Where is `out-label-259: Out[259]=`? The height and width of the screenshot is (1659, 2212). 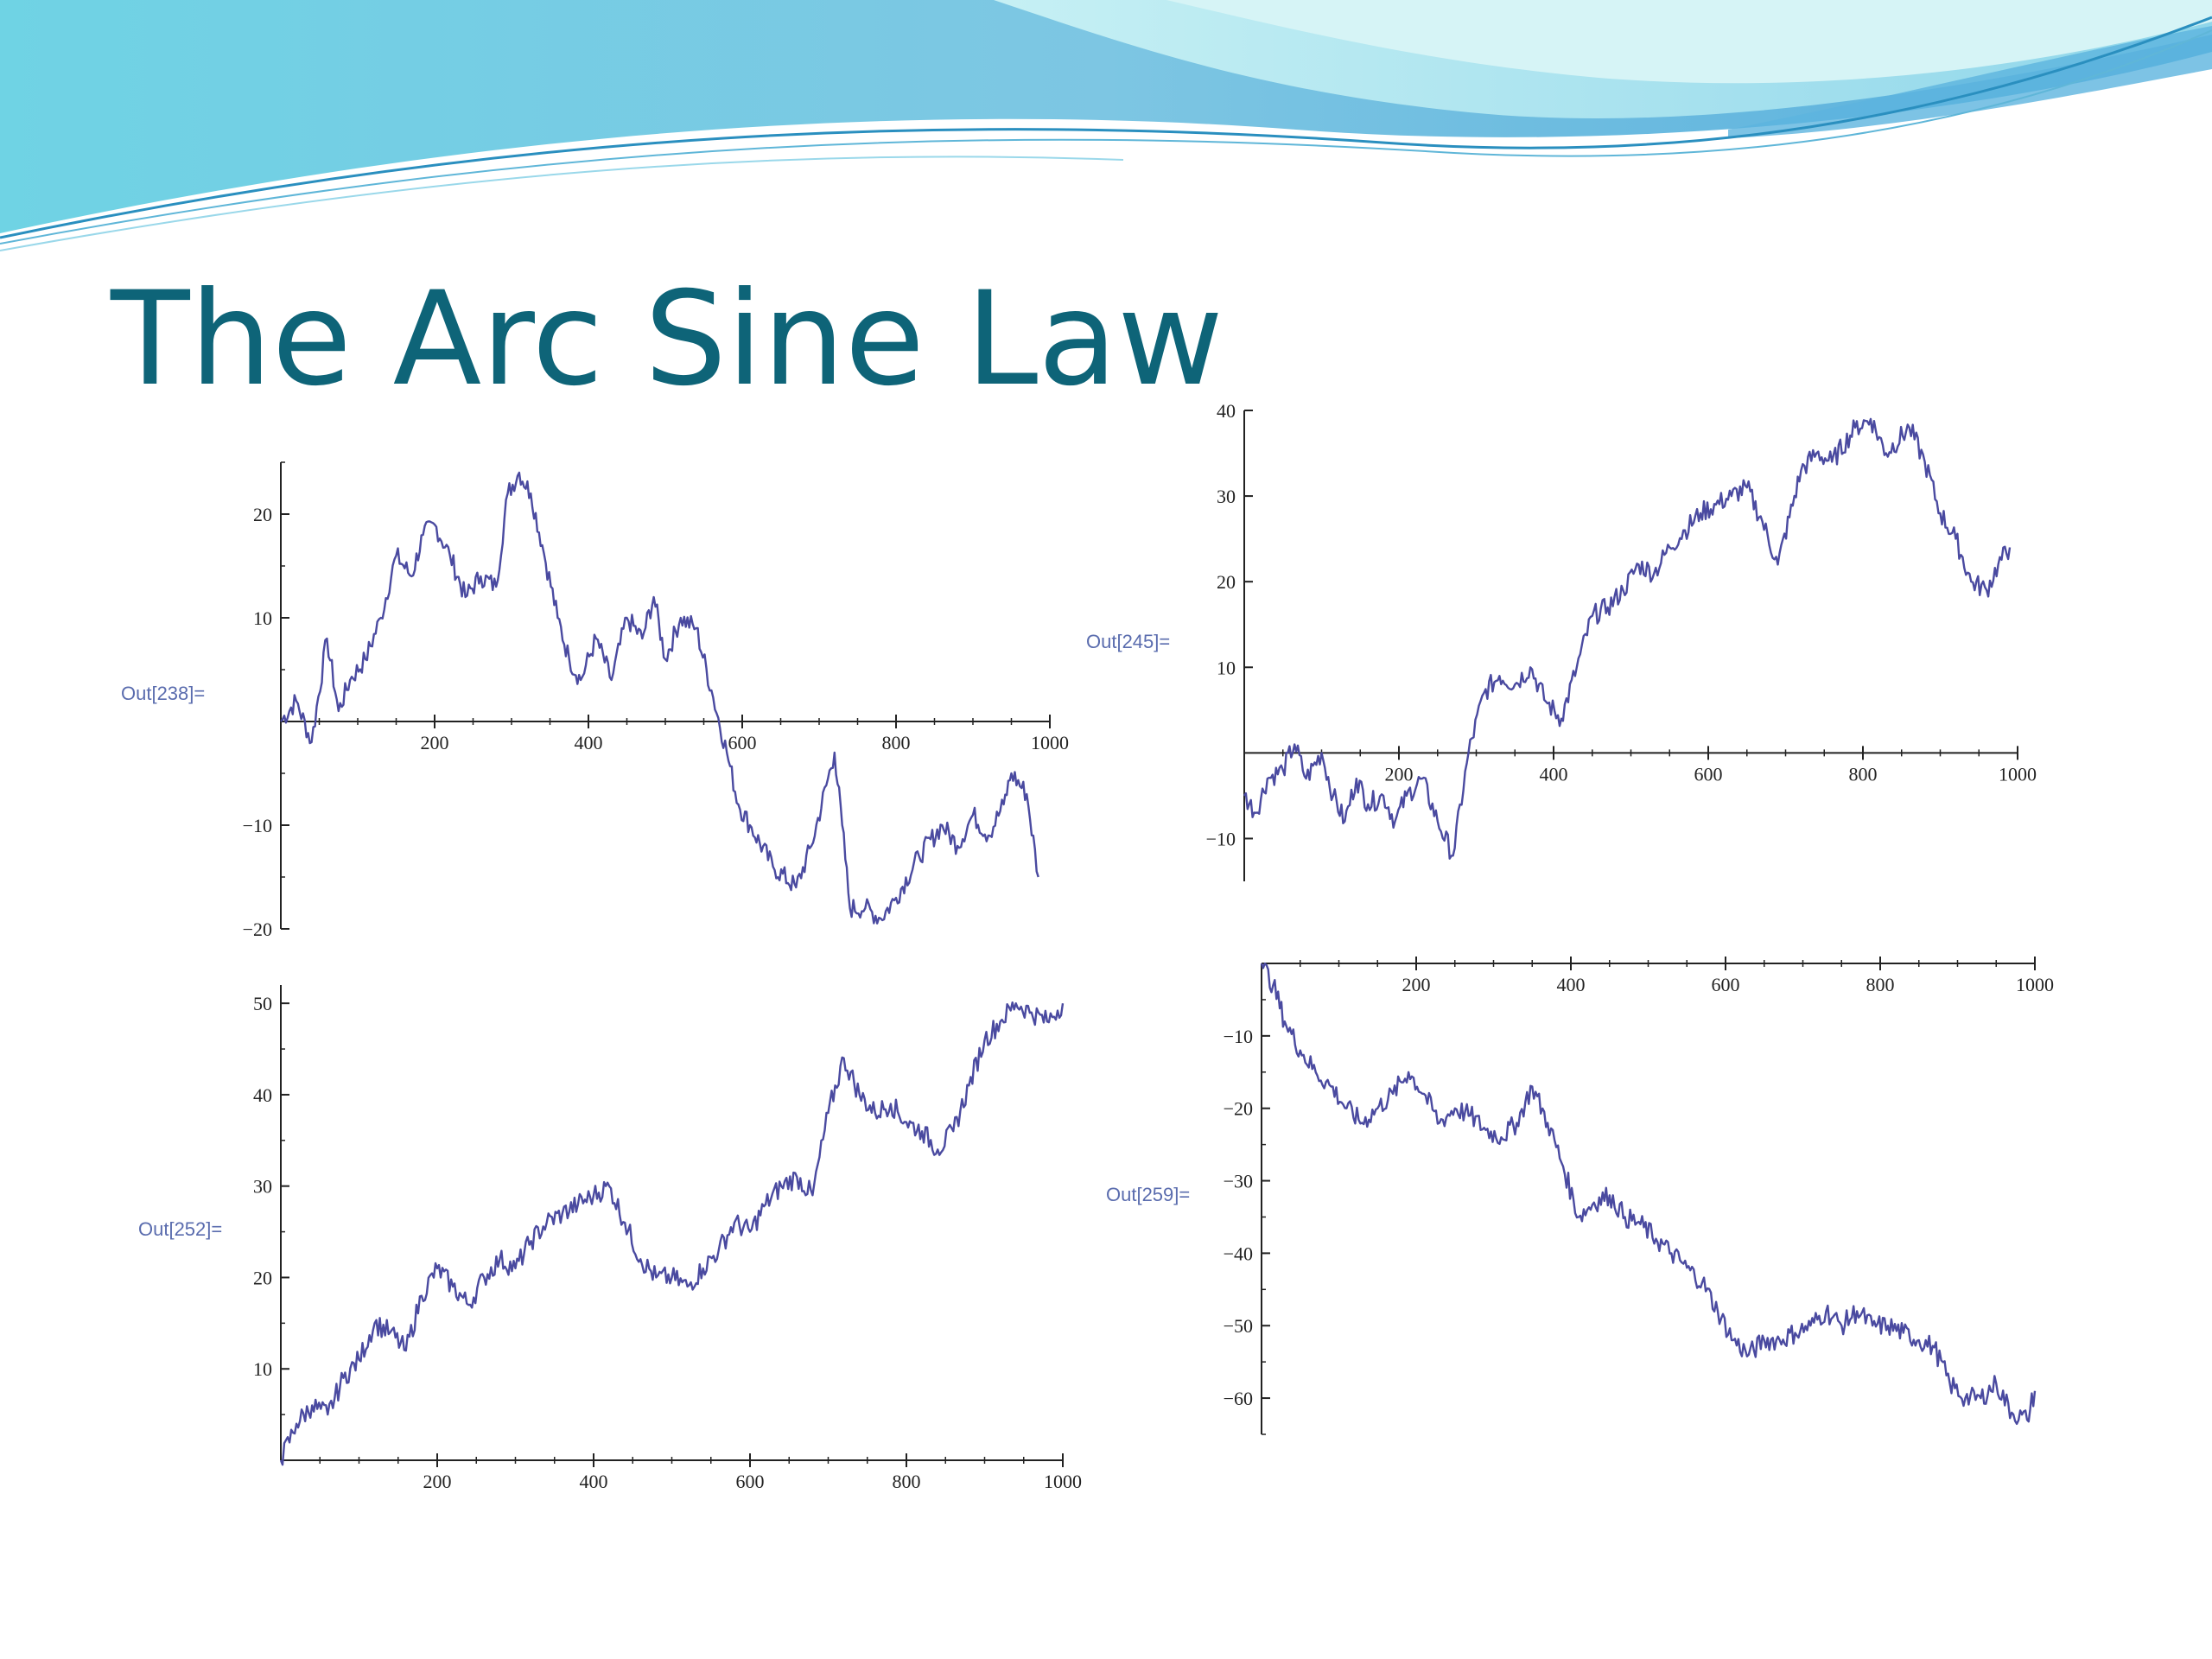
out-label-259: Out[259]= is located at coordinates (1148, 1194).